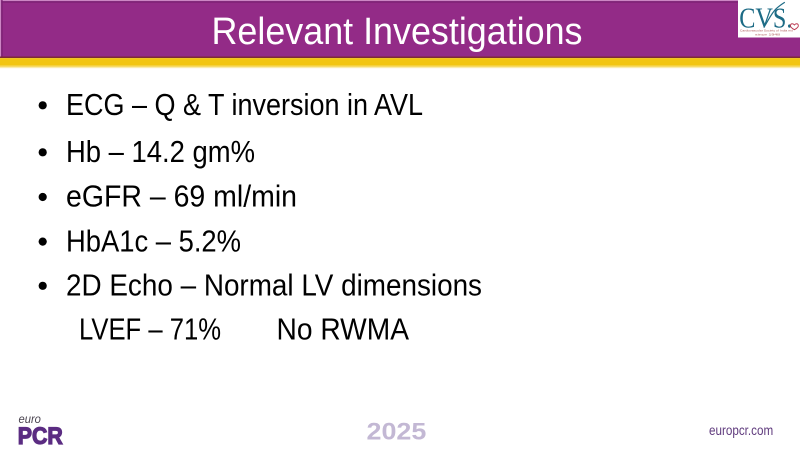  Describe the element at coordinates (244, 104) in the screenshot. I see `svg-text: ECG – Q & T inversion in AVL` at that location.